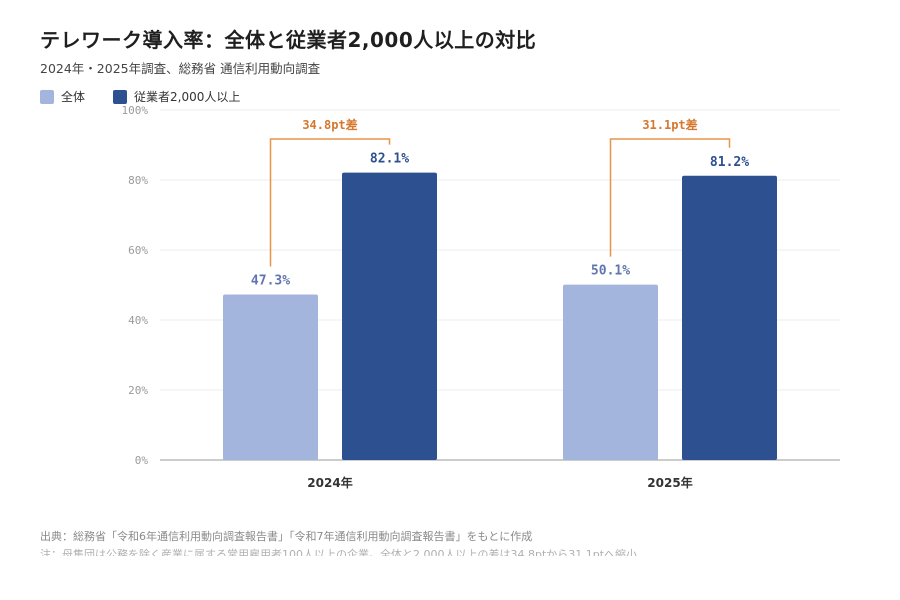 The height and width of the screenshot is (600, 900). I want to click on y-tick-label: 80%, so click(138, 180).